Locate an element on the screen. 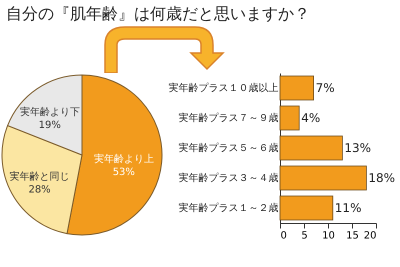  chart-title: 自分の『肌年齢』は何歳だと思いますか？ is located at coordinates (158, 14).